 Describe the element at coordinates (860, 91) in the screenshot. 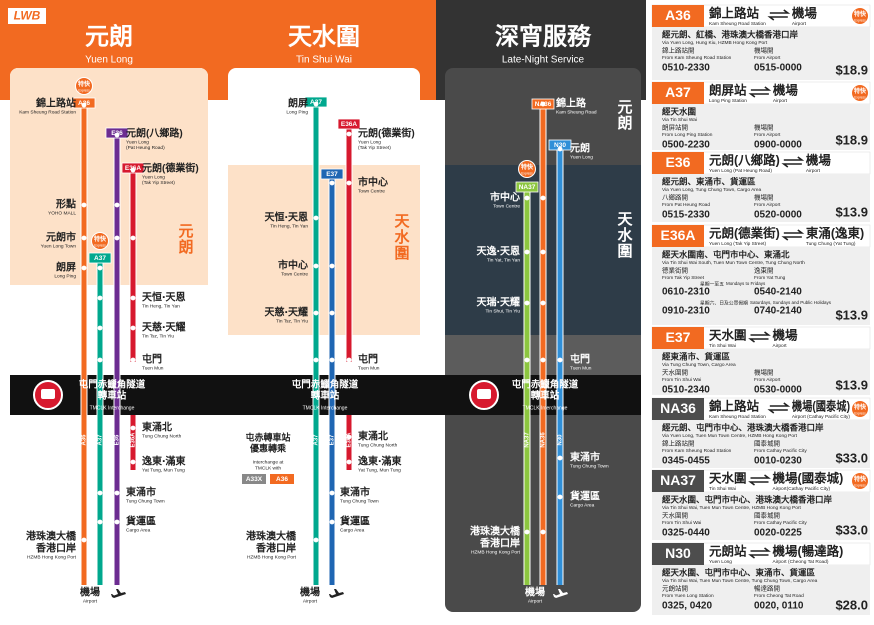

I see `express-label: 特快` at that location.